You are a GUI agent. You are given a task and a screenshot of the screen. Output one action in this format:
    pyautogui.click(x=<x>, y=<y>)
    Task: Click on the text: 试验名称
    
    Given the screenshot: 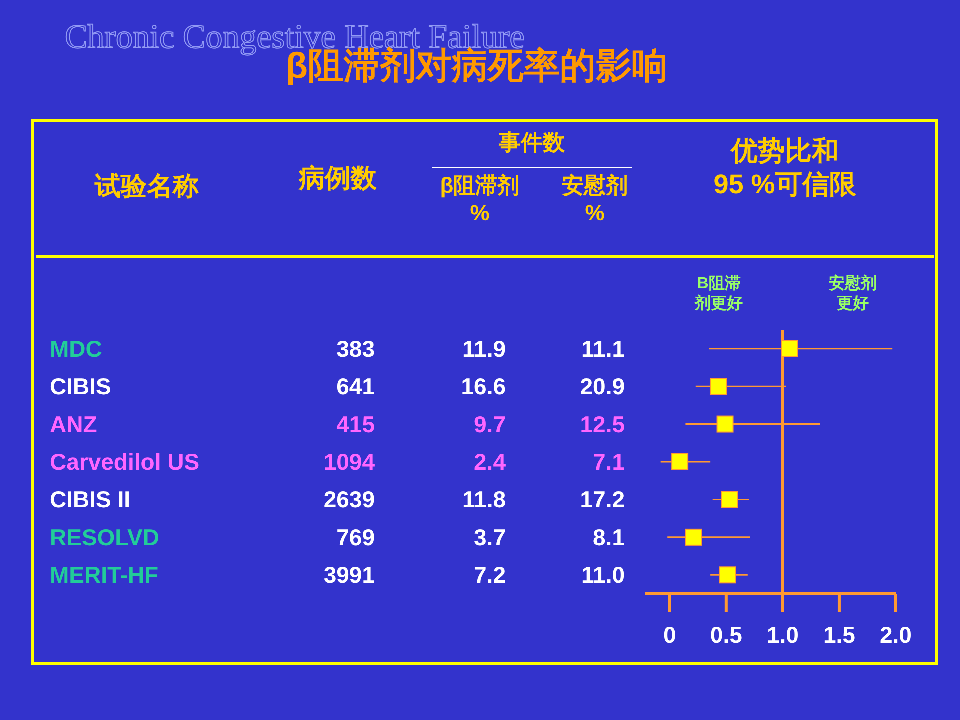 What is the action you would take?
    pyautogui.click(x=146, y=186)
    